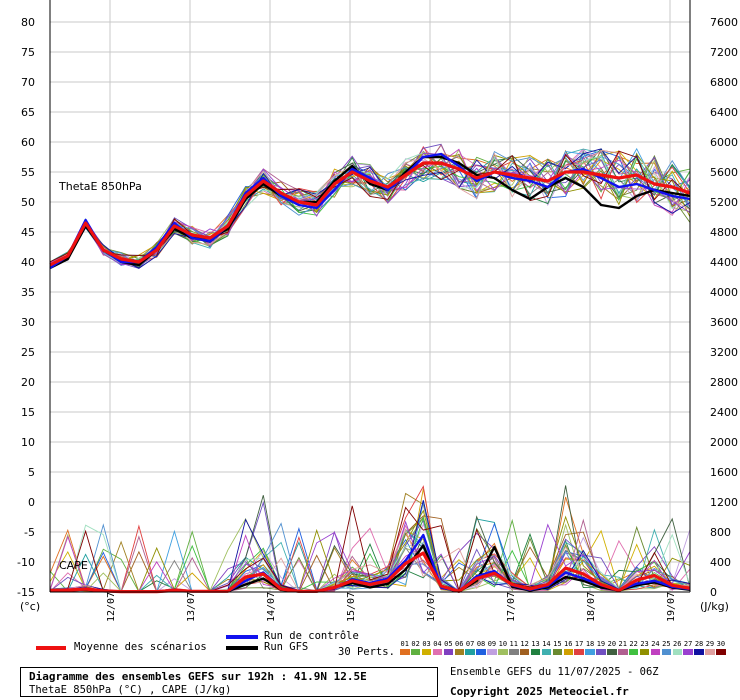  Describe the element at coordinates (431, 607) in the screenshot. I see `date-tick-label: 16/07` at that location.